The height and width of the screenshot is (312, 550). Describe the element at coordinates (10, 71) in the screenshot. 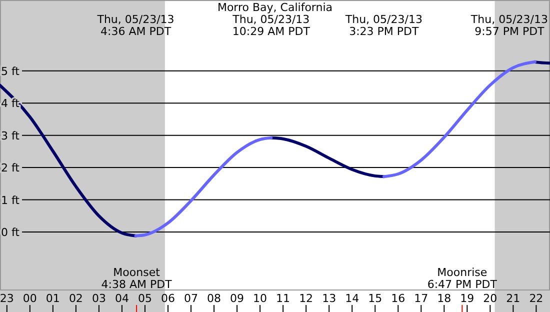

I see `y-tick-label: 5 ft` at that location.